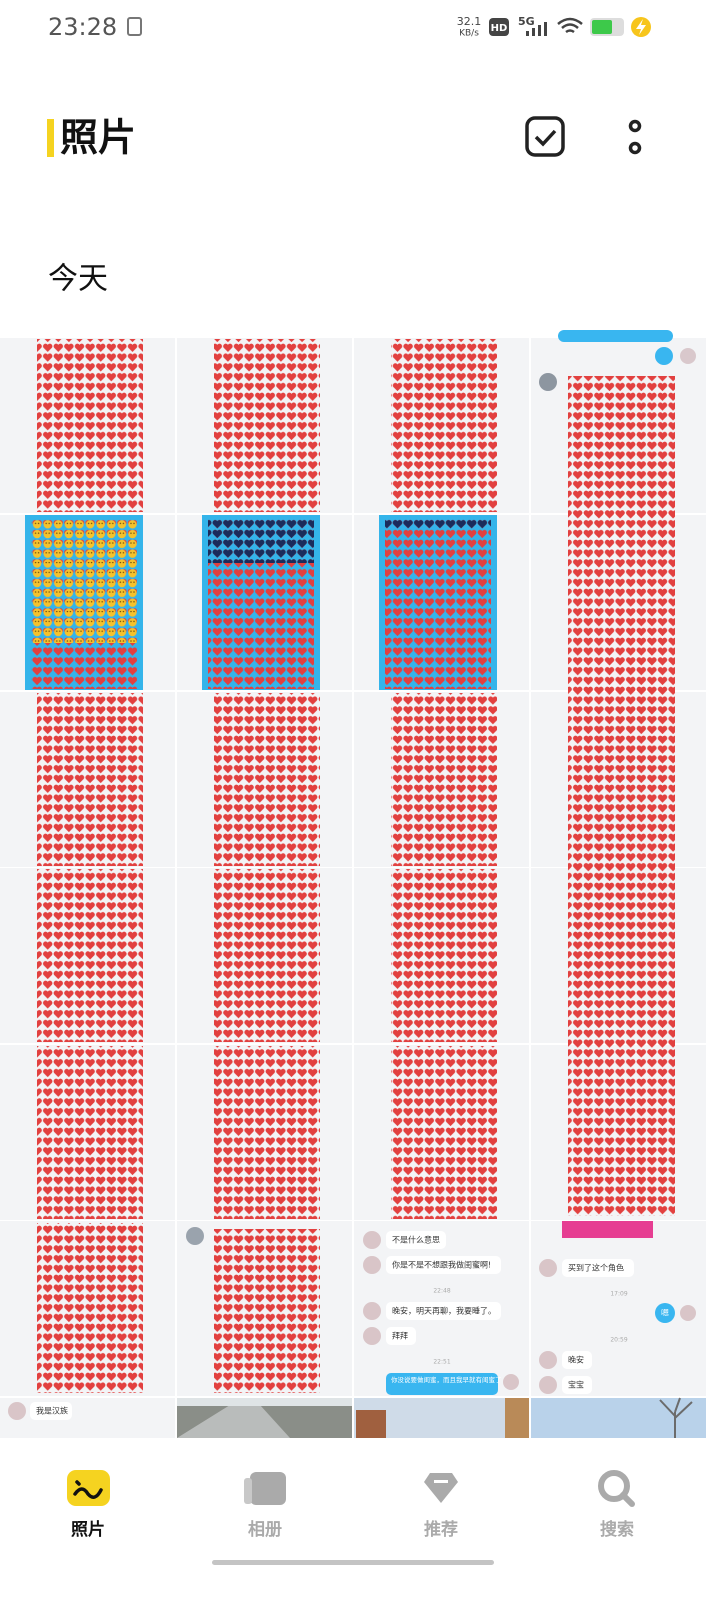 The image size is (720, 1600). What do you see at coordinates (614, 1486) in the screenshot?
I see `tab-icon-search` at bounding box center [614, 1486].